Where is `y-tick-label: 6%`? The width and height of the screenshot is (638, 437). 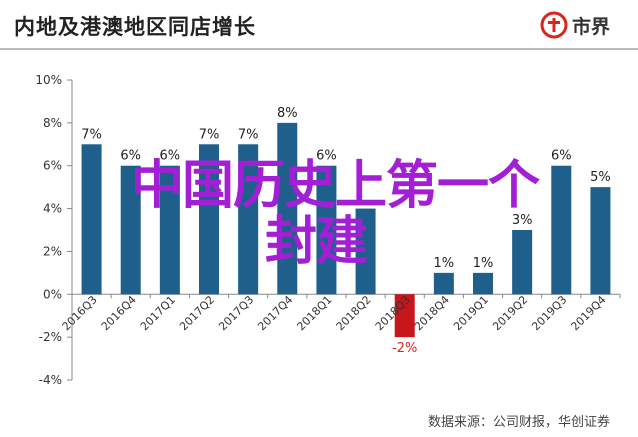 y-tick-label: 6% is located at coordinates (52, 166).